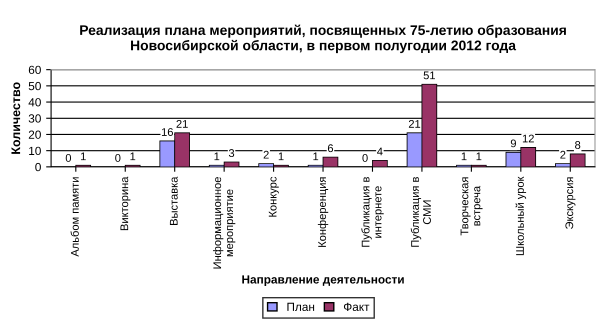 This screenshot has height=324, width=601. Describe the element at coordinates (521, 216) in the screenshot. I see `x-tick-label: Школьный урок` at that location.